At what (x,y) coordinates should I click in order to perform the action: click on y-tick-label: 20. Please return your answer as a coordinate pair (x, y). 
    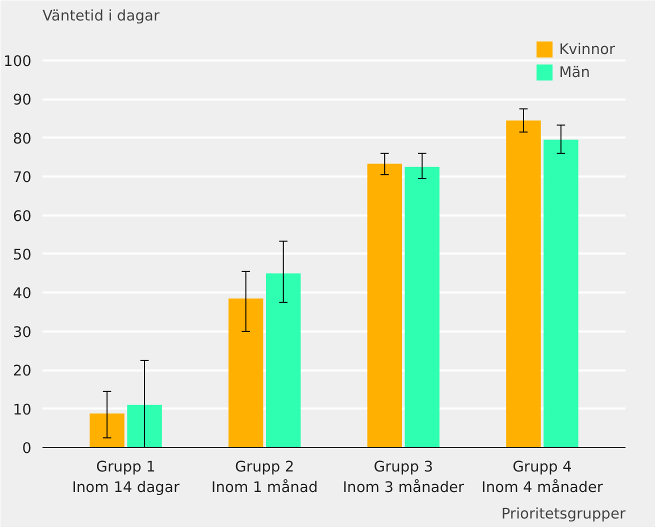
    Looking at the image, I should click on (22, 371).